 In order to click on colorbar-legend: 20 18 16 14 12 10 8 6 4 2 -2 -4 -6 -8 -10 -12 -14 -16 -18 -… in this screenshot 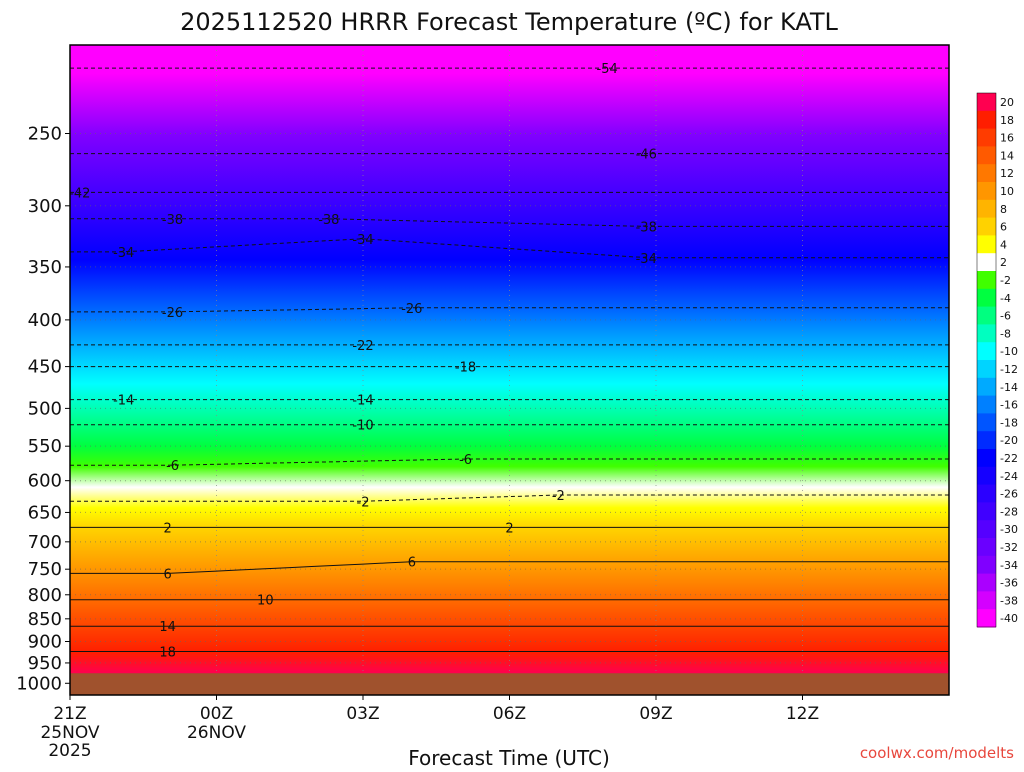, I will do `click(997, 360)`.